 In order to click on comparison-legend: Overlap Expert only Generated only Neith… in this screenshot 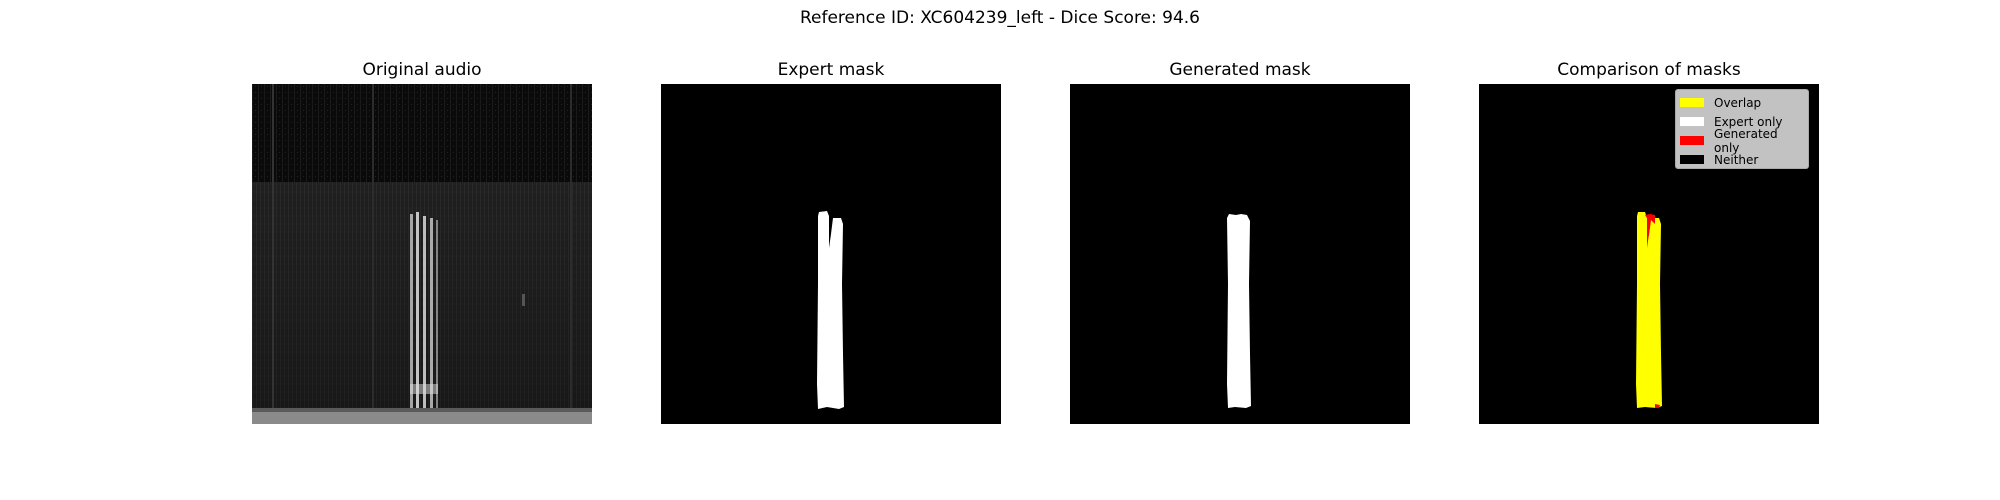, I will do `click(1742, 129)`.